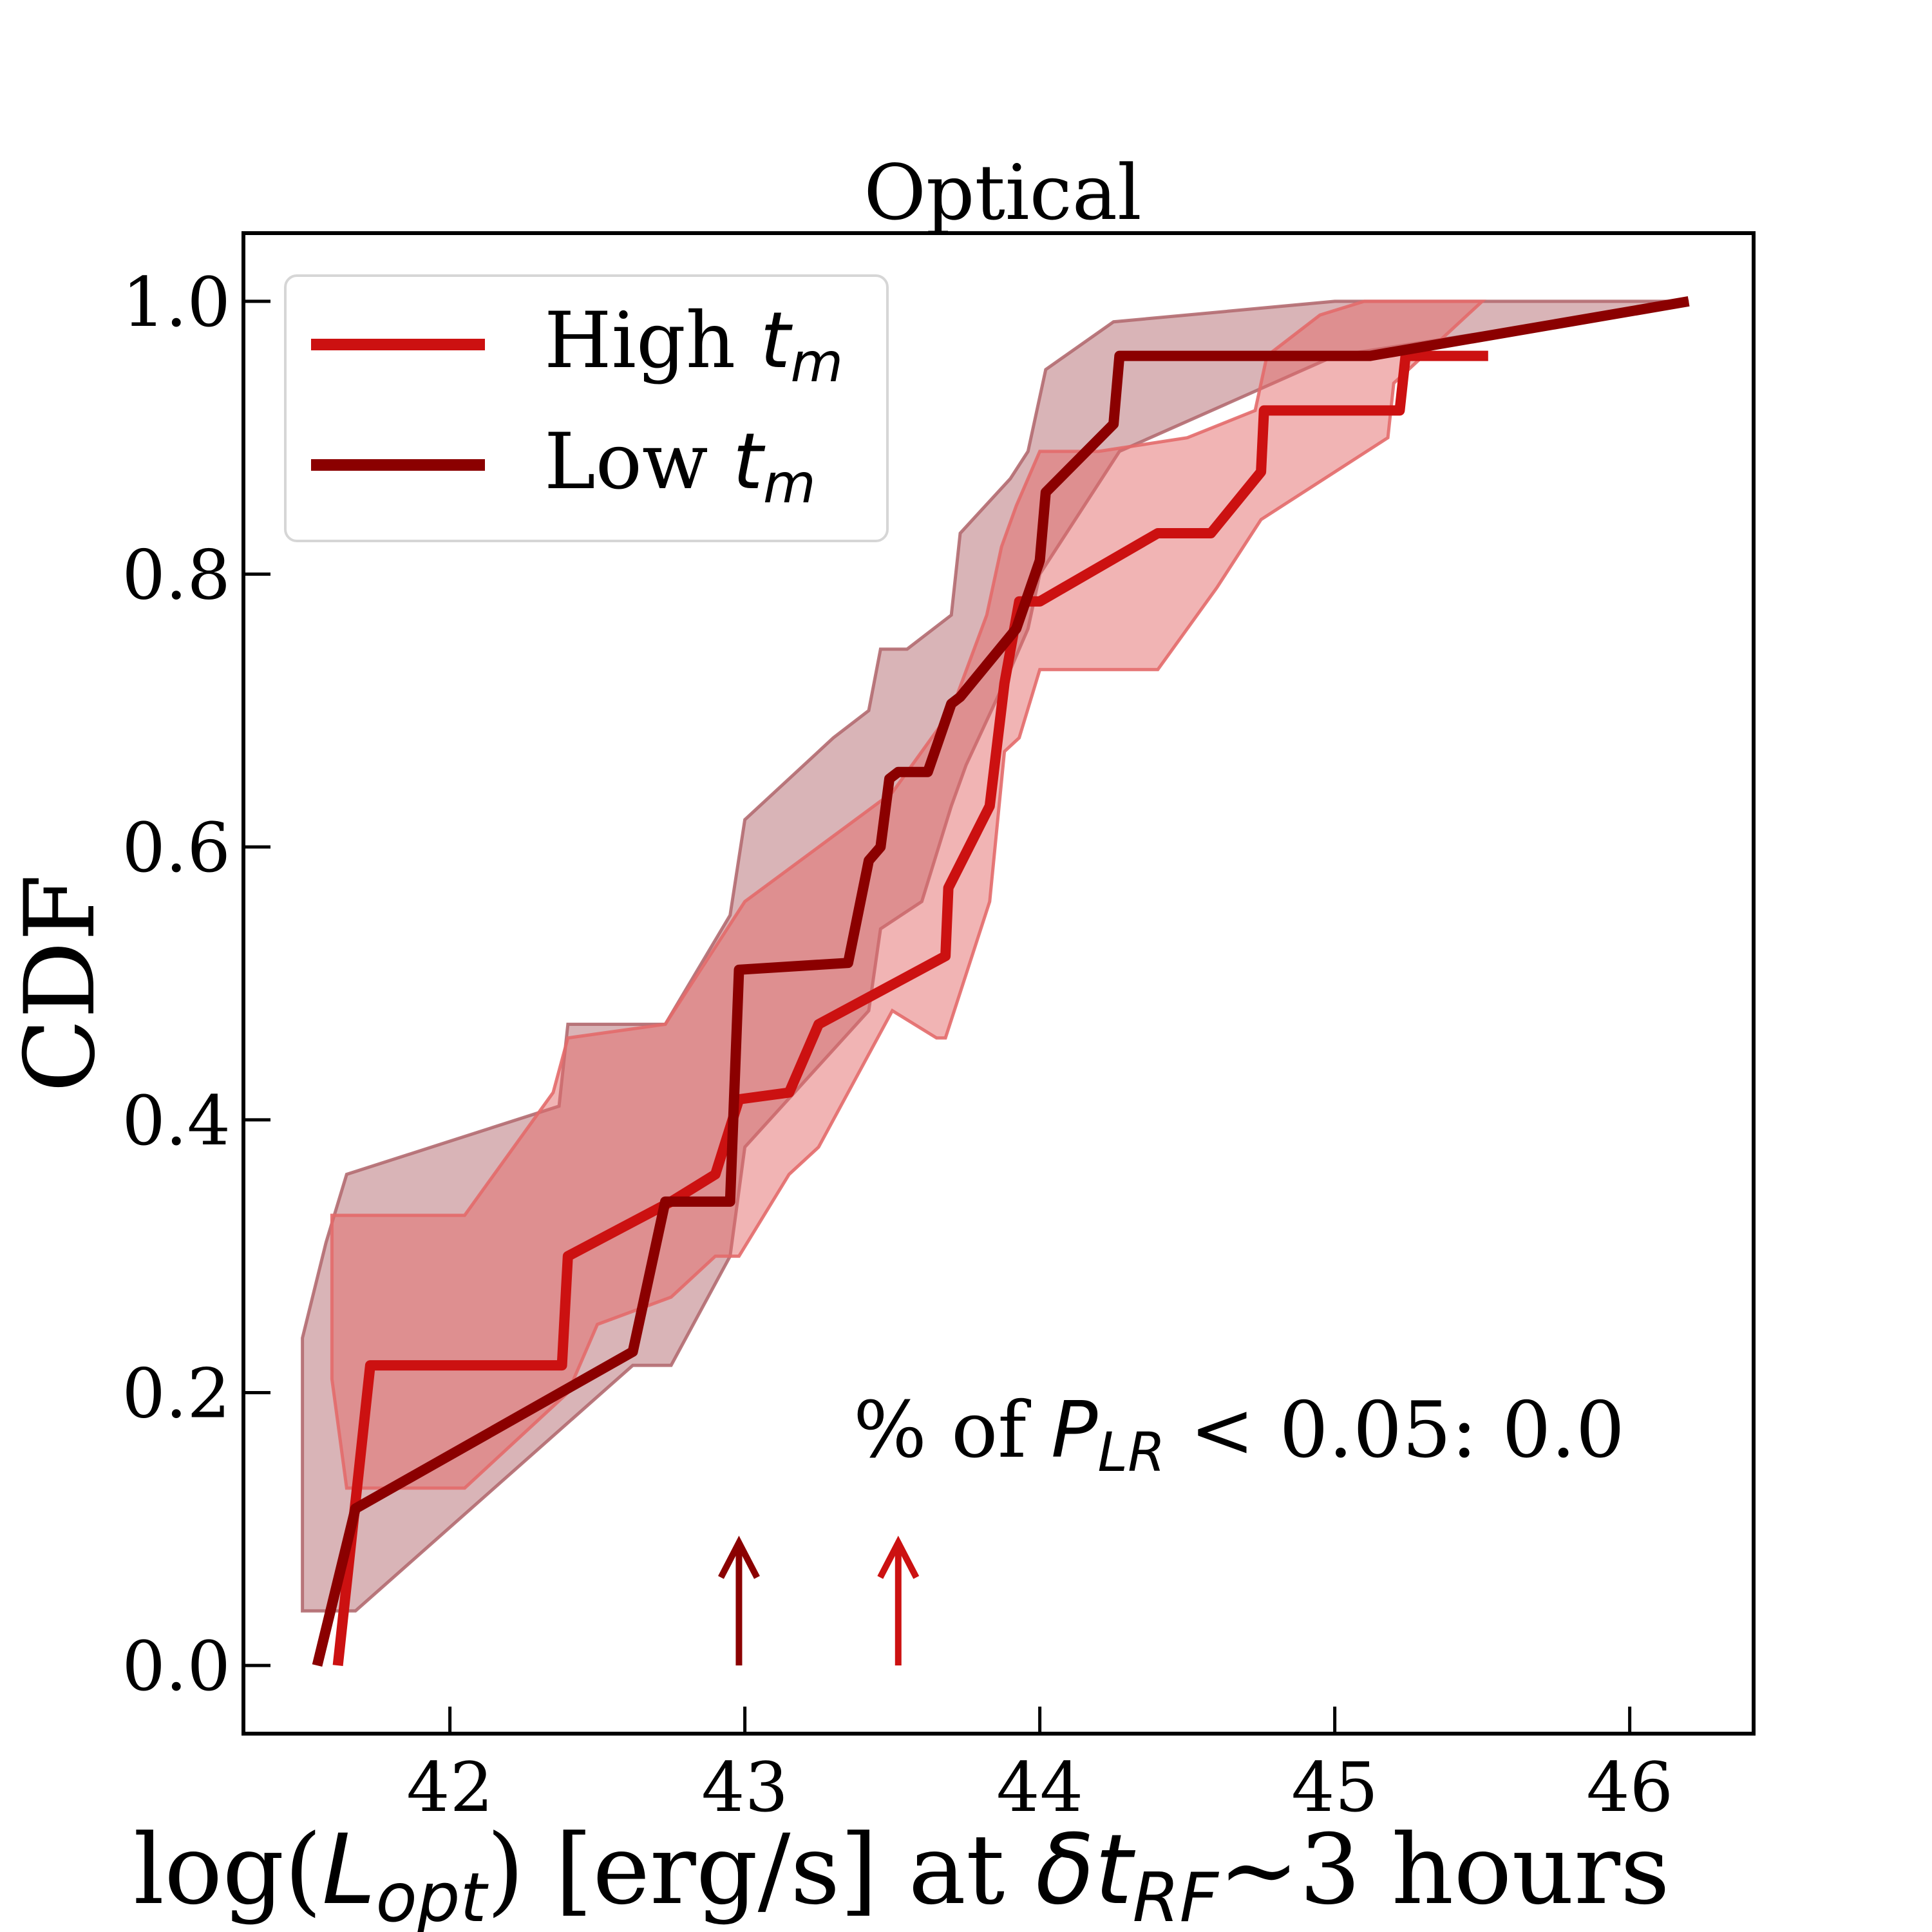 This screenshot has width=1932, height=1932. I want to click on chart-title: Optical, so click(1003, 192).